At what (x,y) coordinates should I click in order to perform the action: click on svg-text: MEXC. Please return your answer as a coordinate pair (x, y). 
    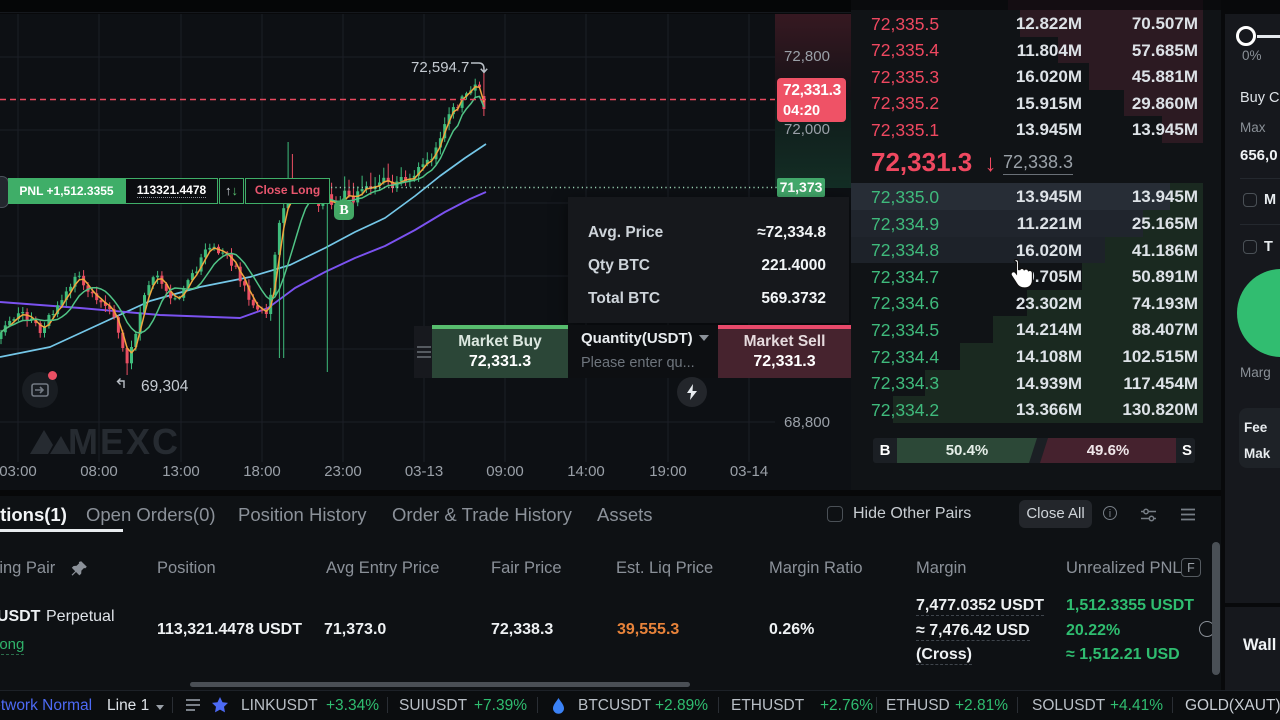
    Looking at the image, I should click on (124, 441).